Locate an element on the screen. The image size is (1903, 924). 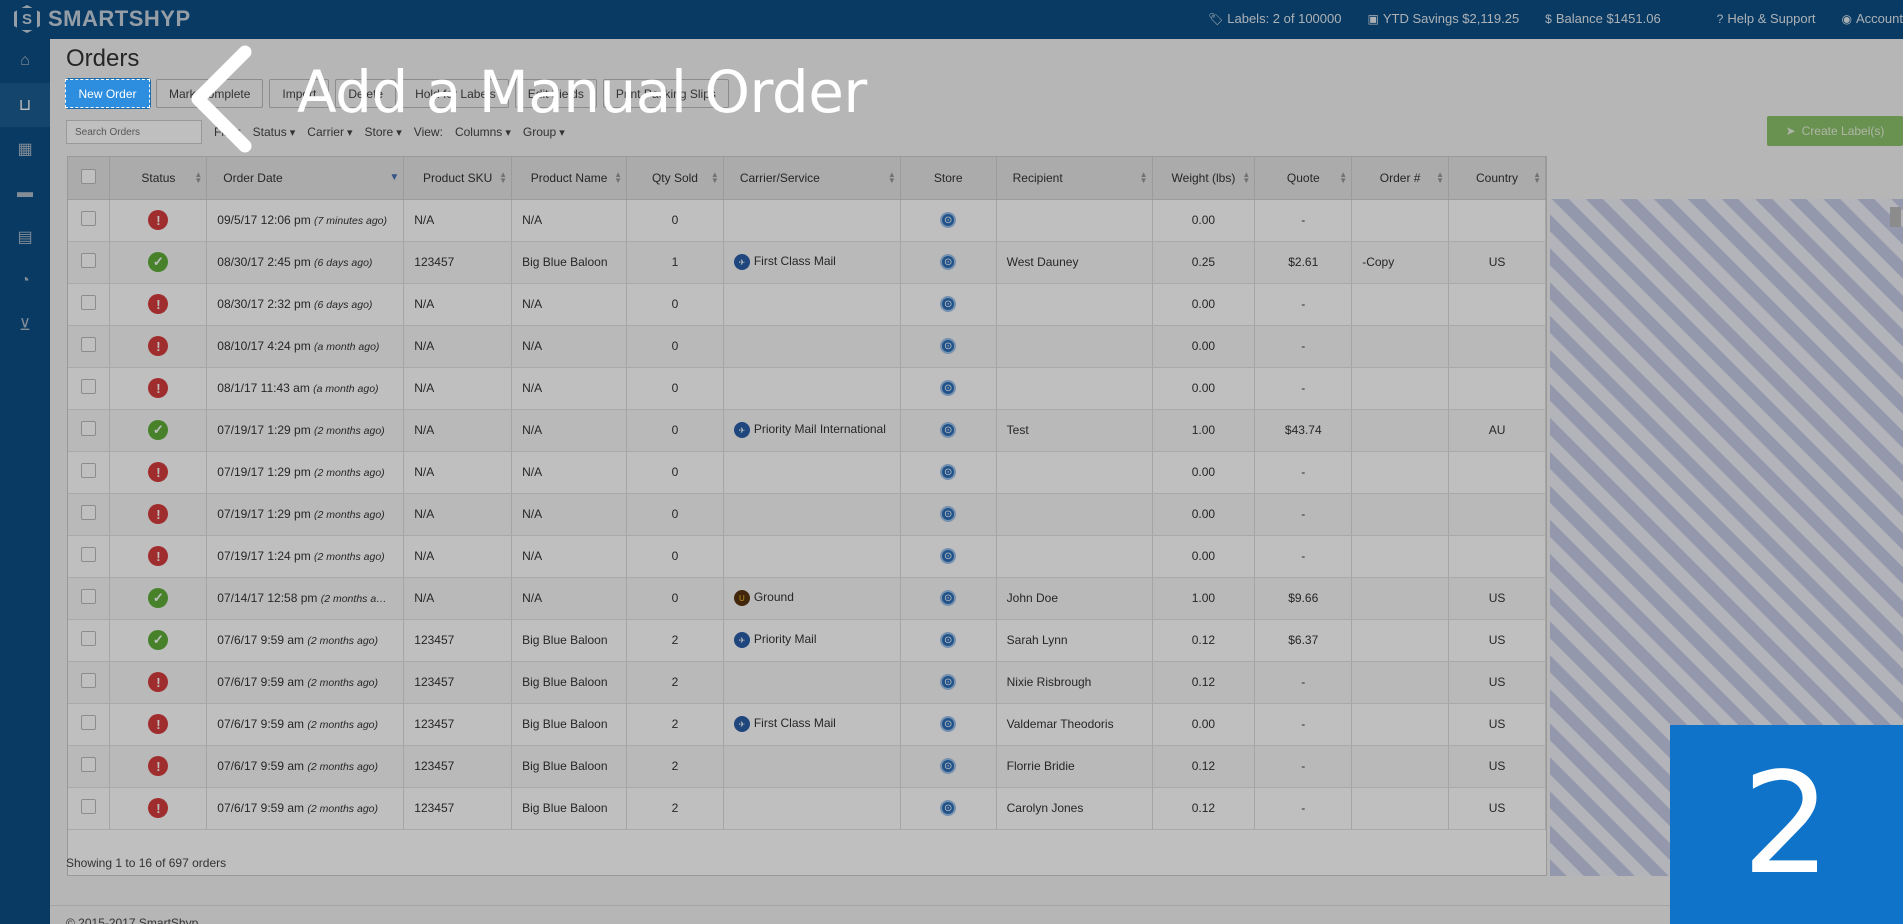
col-product-sku: Product SKU ▲ ▼ is located at coordinates (458, 178).